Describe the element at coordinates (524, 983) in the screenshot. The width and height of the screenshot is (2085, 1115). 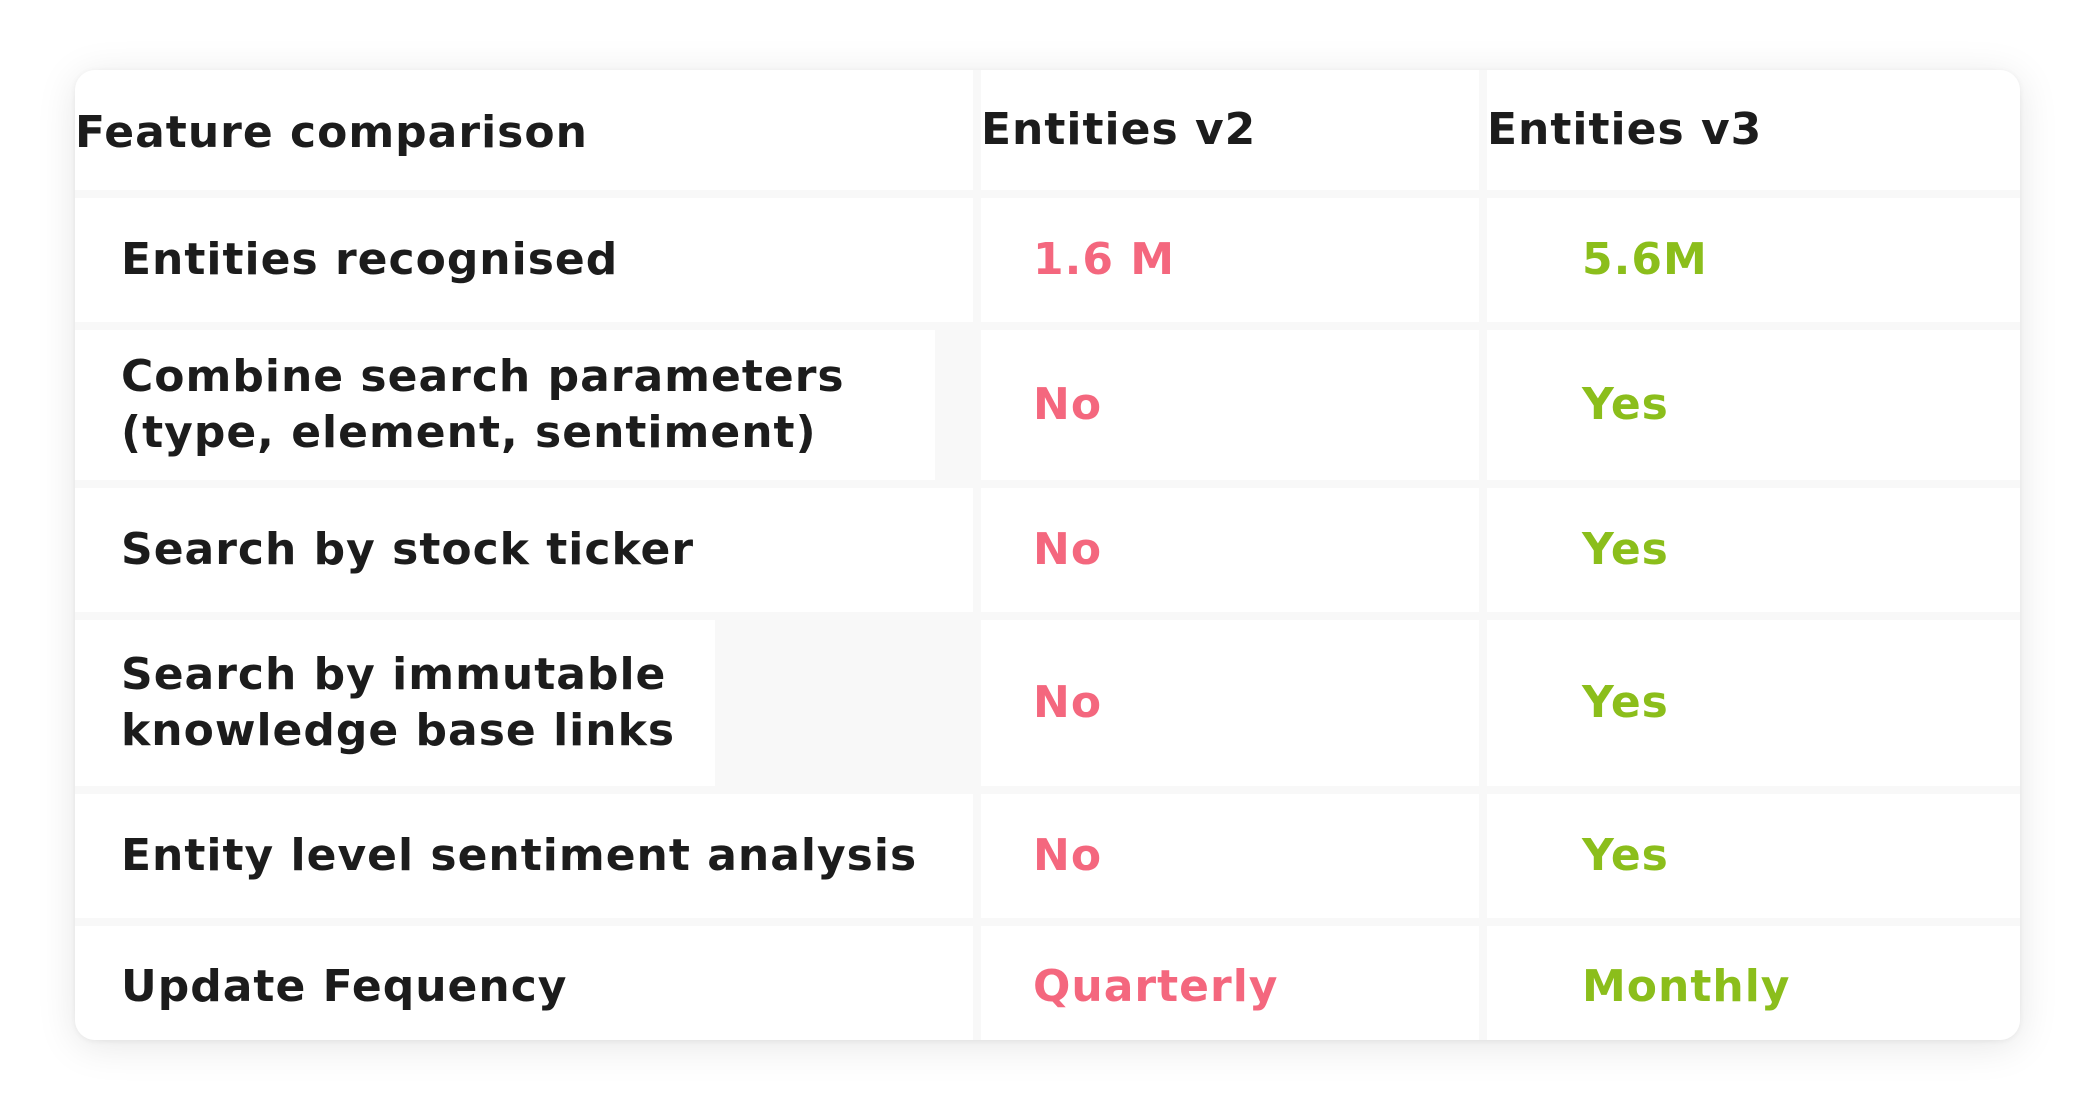
I see `row-6-feature: Update Fequency` at that location.